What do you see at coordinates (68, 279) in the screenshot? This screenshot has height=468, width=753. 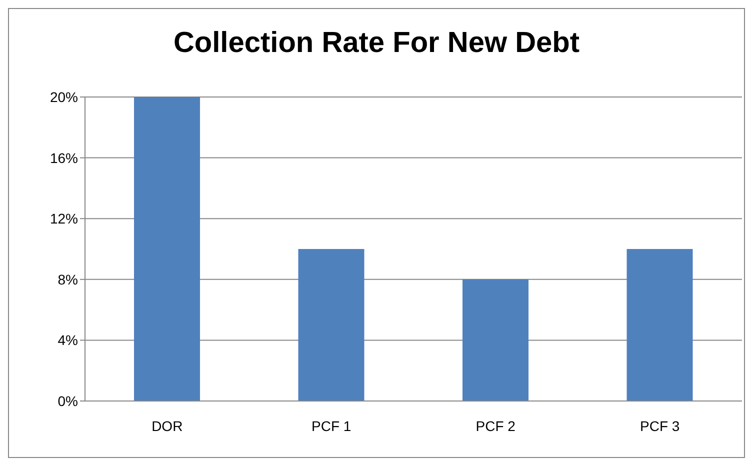 I see `y-tick-label: 8%` at bounding box center [68, 279].